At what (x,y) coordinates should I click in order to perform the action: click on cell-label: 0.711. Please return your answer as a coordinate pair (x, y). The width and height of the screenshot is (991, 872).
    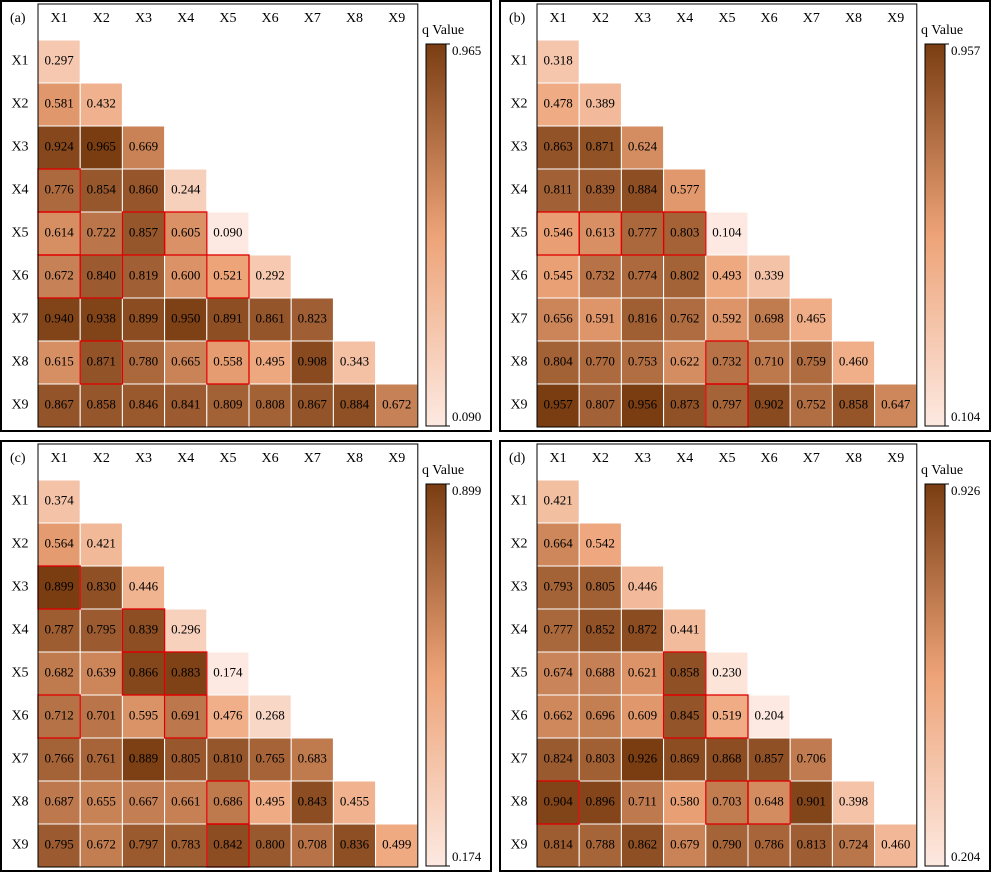
    Looking at the image, I should click on (642, 800).